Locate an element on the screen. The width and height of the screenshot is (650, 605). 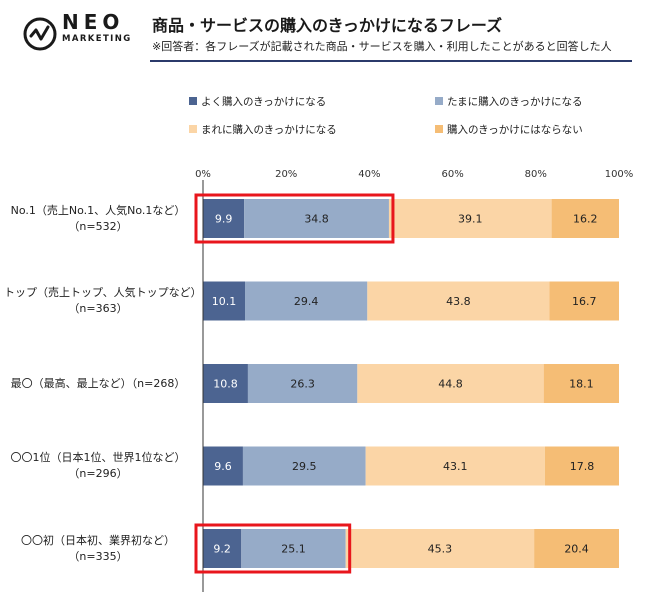
brand-name: NEO is located at coordinates (93, 22).